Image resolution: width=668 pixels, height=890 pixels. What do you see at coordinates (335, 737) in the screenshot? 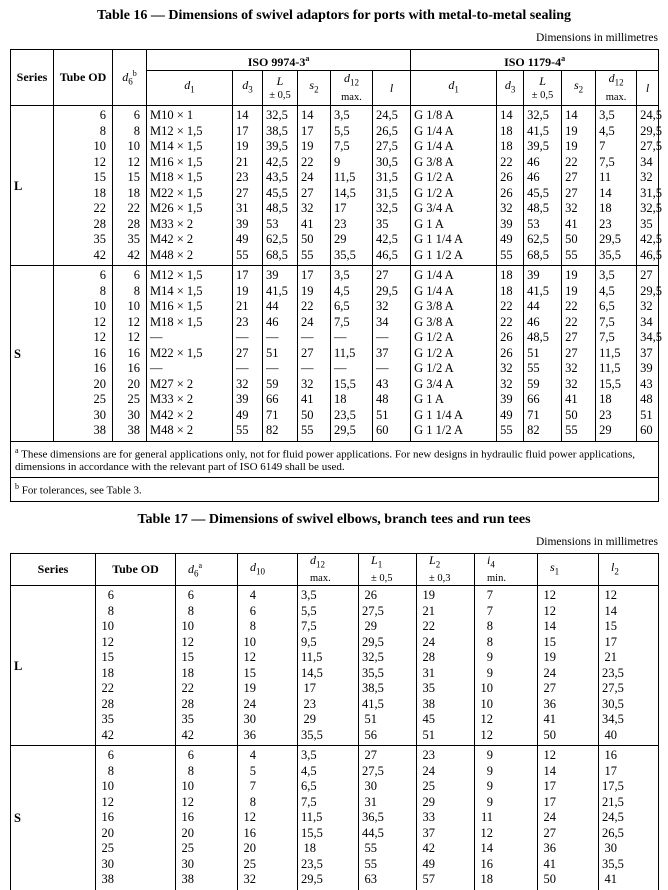
I see `table-row: 42 42 36 35,5 56 51 12 50 40` at bounding box center [335, 737].